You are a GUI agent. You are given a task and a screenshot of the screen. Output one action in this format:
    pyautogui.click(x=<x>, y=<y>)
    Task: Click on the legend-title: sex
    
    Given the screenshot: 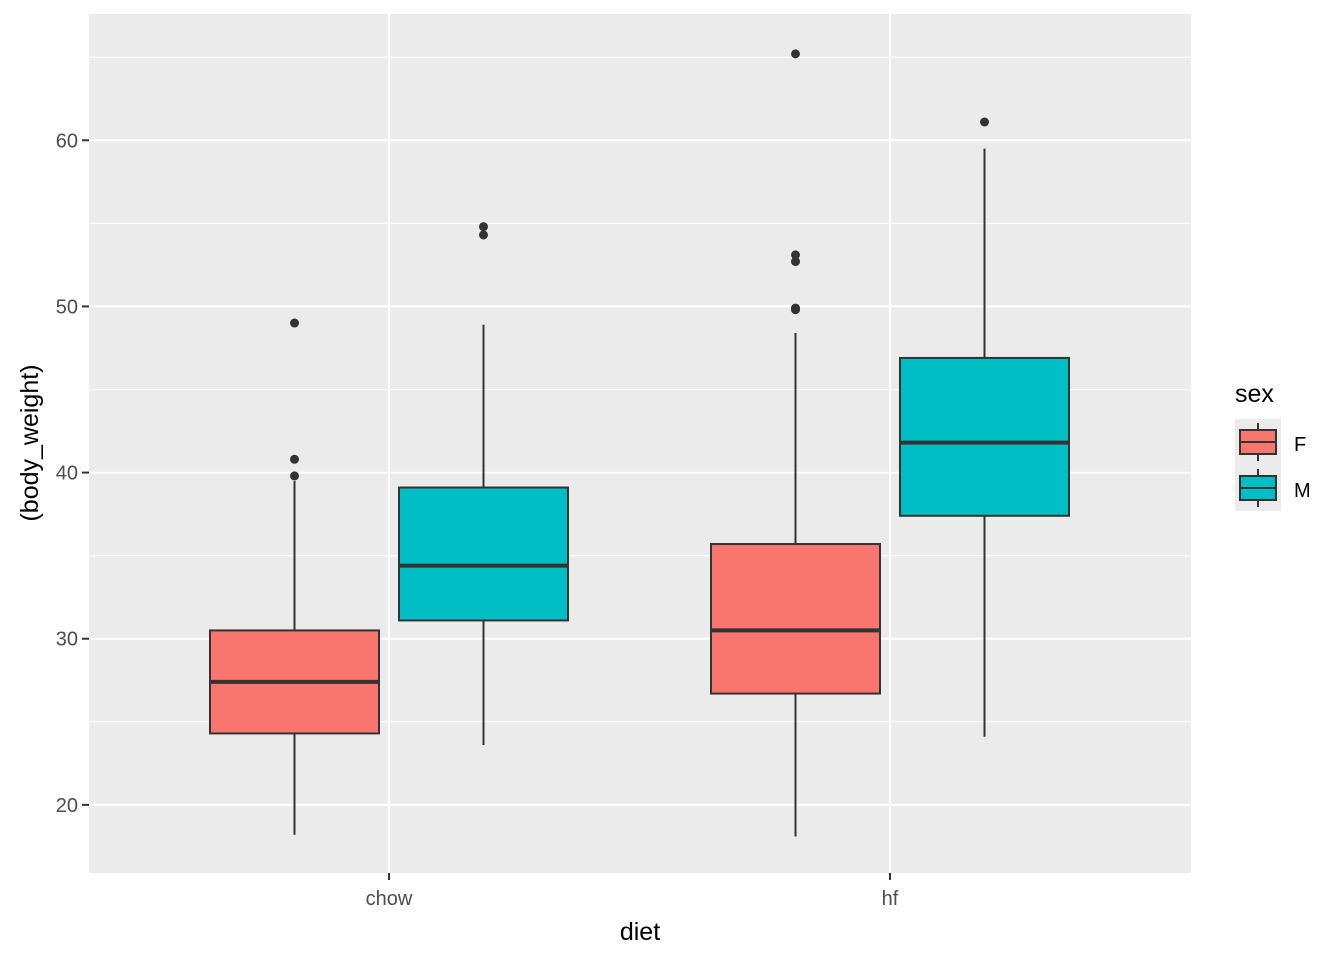 What is the action you would take?
    pyautogui.click(x=1254, y=394)
    